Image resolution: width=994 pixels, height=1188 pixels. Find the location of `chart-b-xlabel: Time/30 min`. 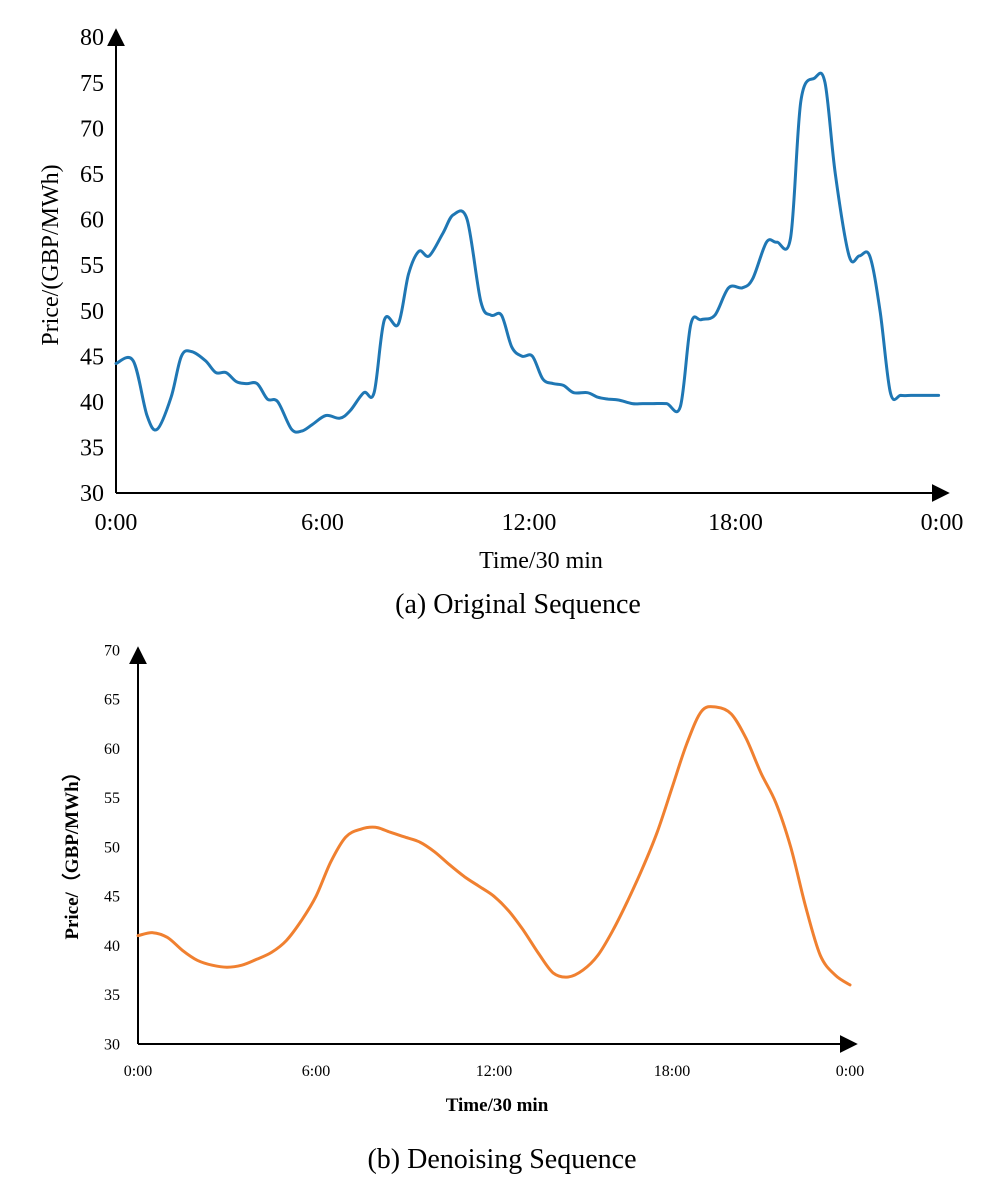

chart-b-xlabel: Time/30 min is located at coordinates (497, 1105).